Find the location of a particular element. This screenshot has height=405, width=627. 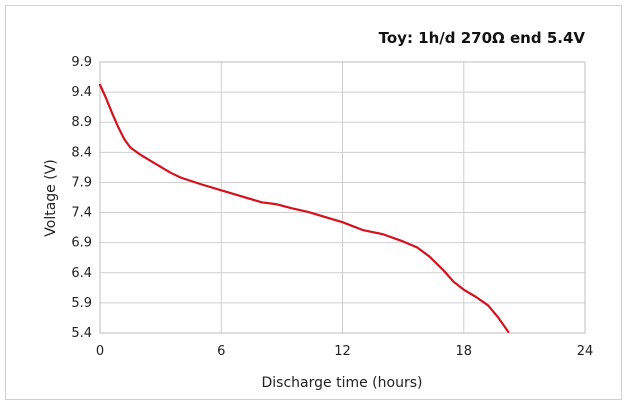

y-tick-label: 8.9 is located at coordinates (81, 122).